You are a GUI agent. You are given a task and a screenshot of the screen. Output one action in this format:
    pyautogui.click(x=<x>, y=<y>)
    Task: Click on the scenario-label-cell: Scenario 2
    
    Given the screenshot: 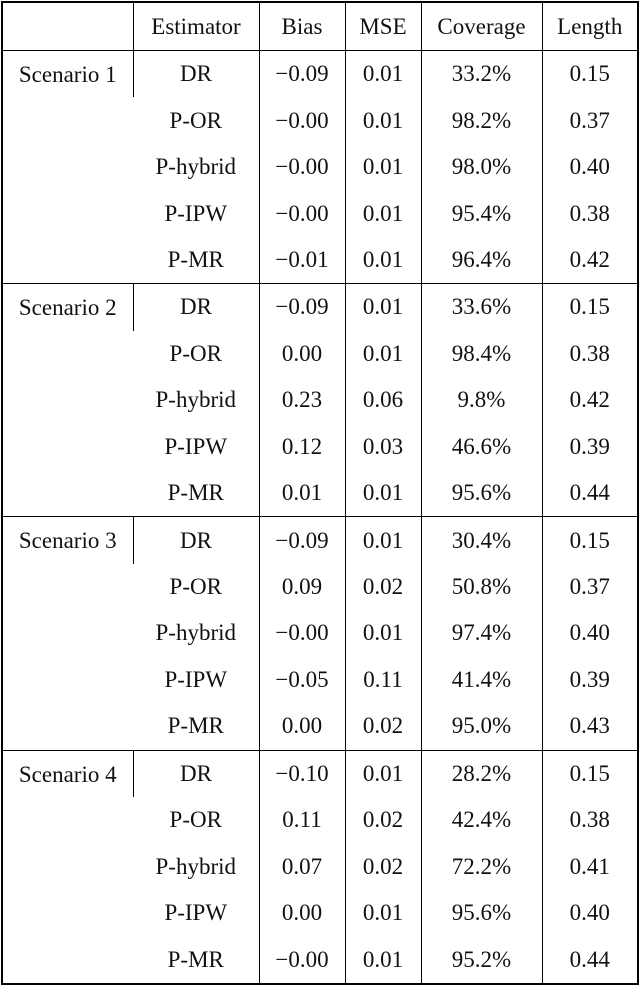 What is the action you would take?
    pyautogui.click(x=67, y=400)
    